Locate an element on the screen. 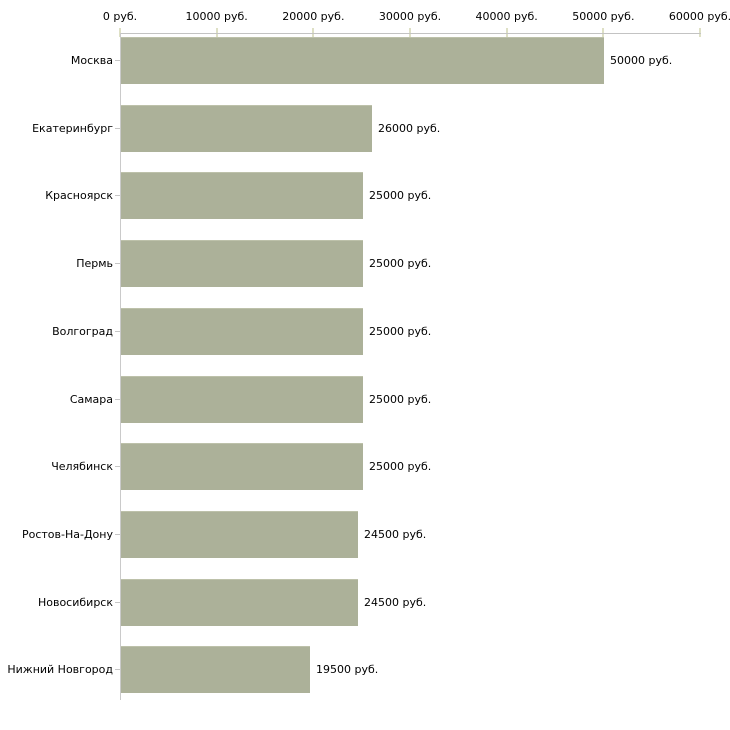 The height and width of the screenshot is (730, 730). bar-row: Москва 50000 руб. is located at coordinates (365, 60).